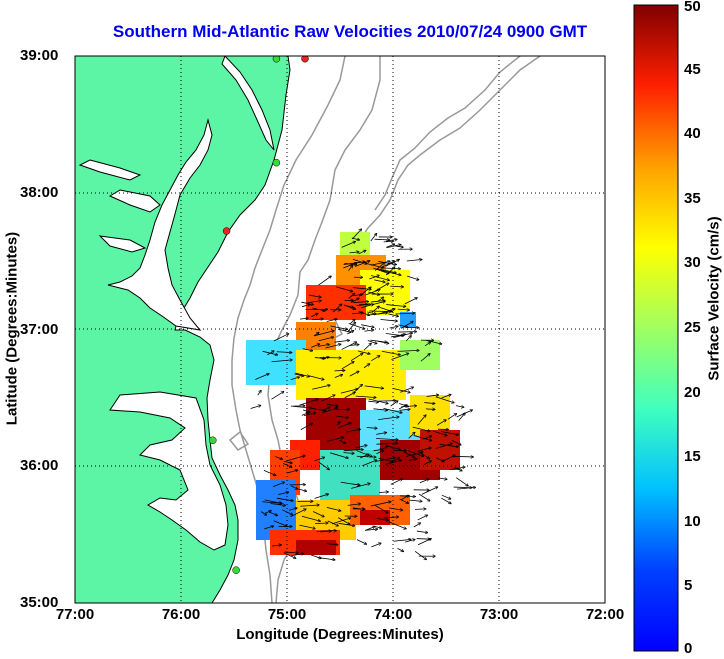 This screenshot has height=659, width=724. Describe the element at coordinates (340, 634) in the screenshot. I see `x-axis-label: Longitude (Degrees:Minutes)` at that location.